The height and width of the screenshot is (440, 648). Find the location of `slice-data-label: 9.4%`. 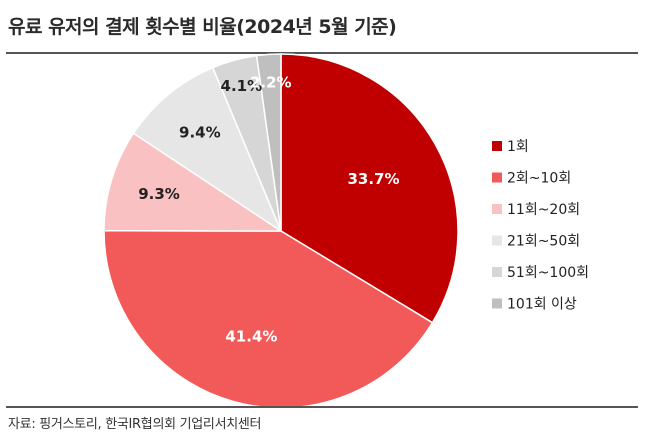

slice-data-label: 9.4% is located at coordinates (200, 133).